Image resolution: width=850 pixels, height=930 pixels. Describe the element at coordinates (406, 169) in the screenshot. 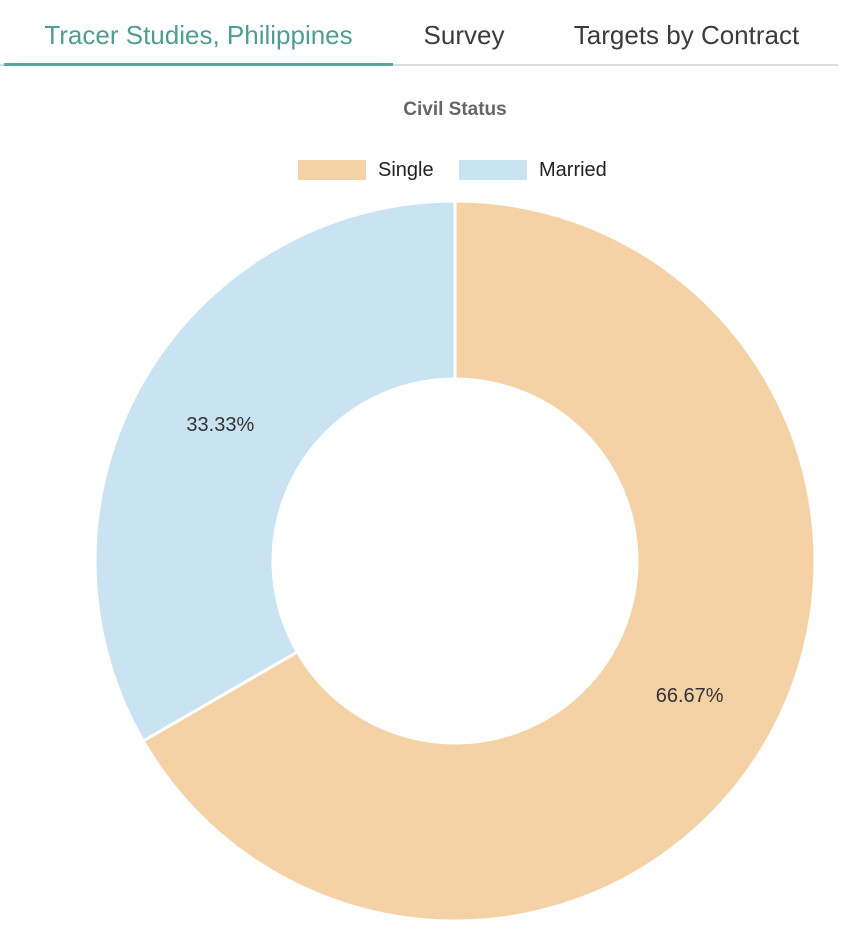

I see `legend-label-single: Single` at that location.